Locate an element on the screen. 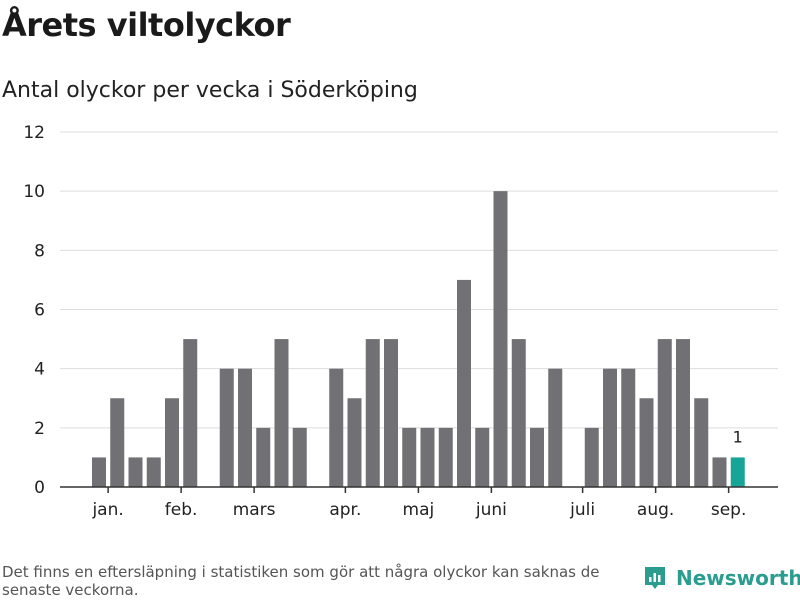 The width and height of the screenshot is (800, 600). y-tick-label: 6 is located at coordinates (39, 311).